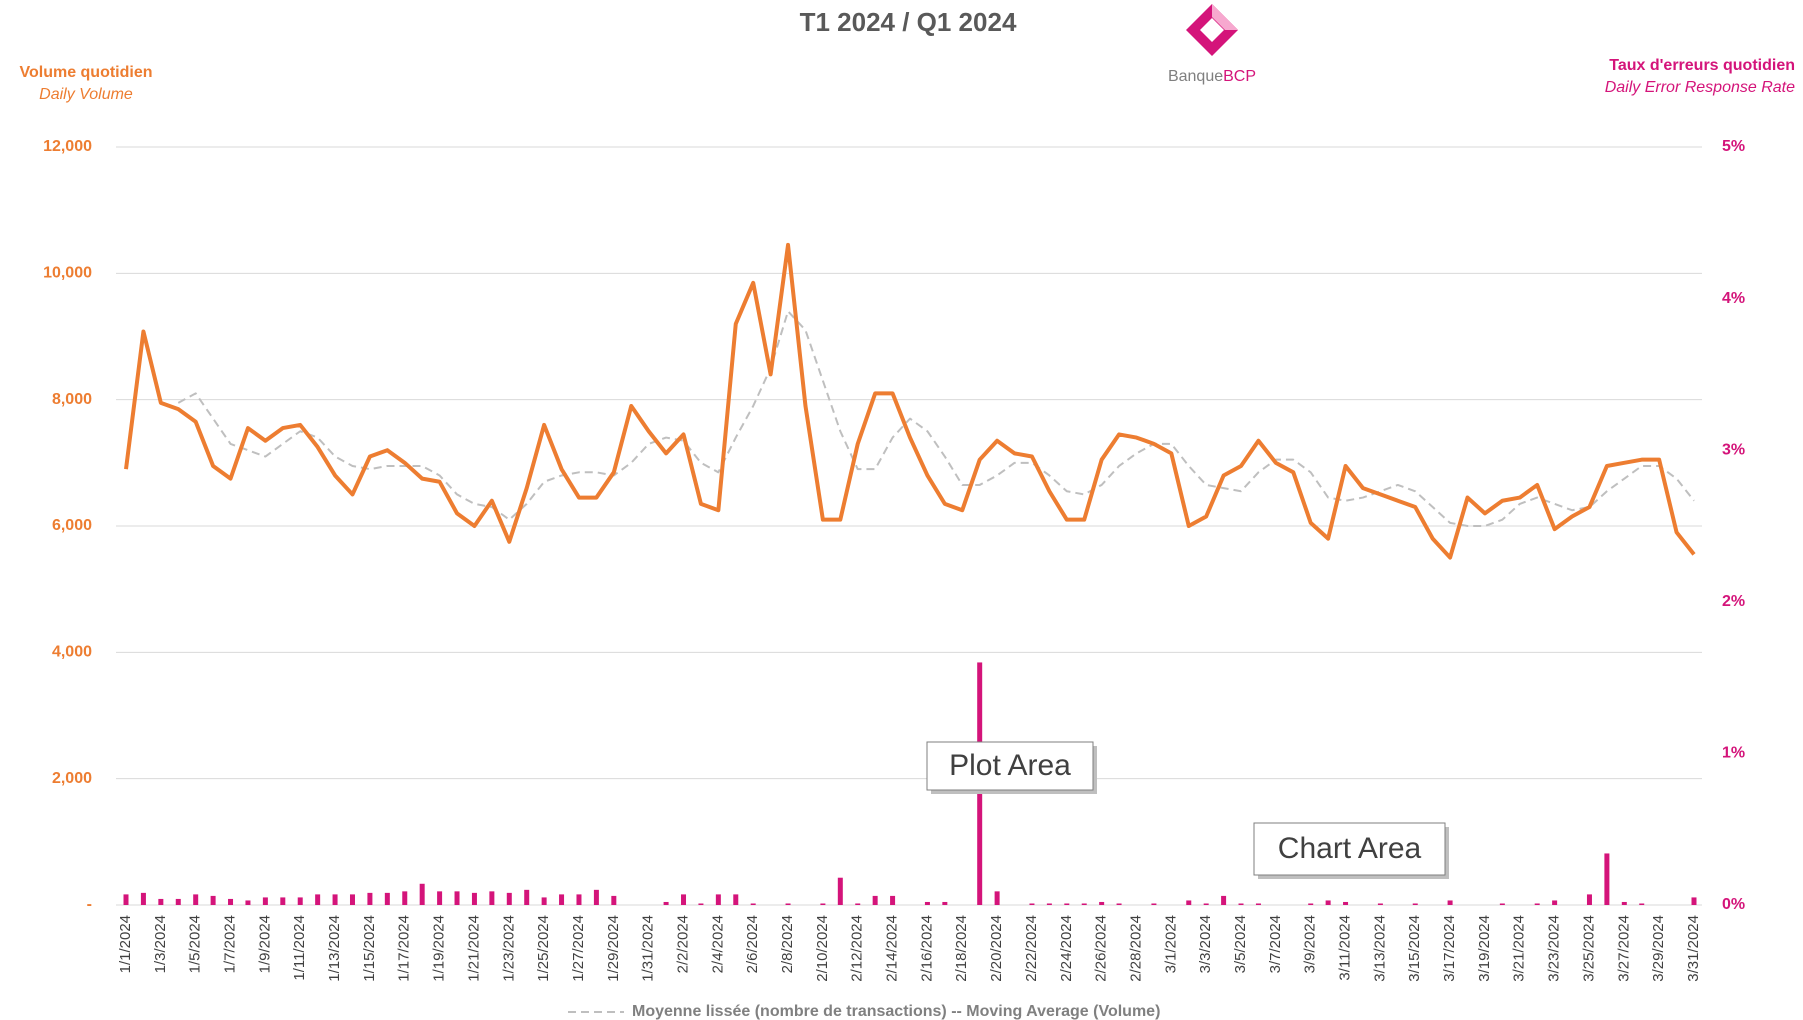  I want to click on logo-text: BanqueBCP, so click(1212, 76).